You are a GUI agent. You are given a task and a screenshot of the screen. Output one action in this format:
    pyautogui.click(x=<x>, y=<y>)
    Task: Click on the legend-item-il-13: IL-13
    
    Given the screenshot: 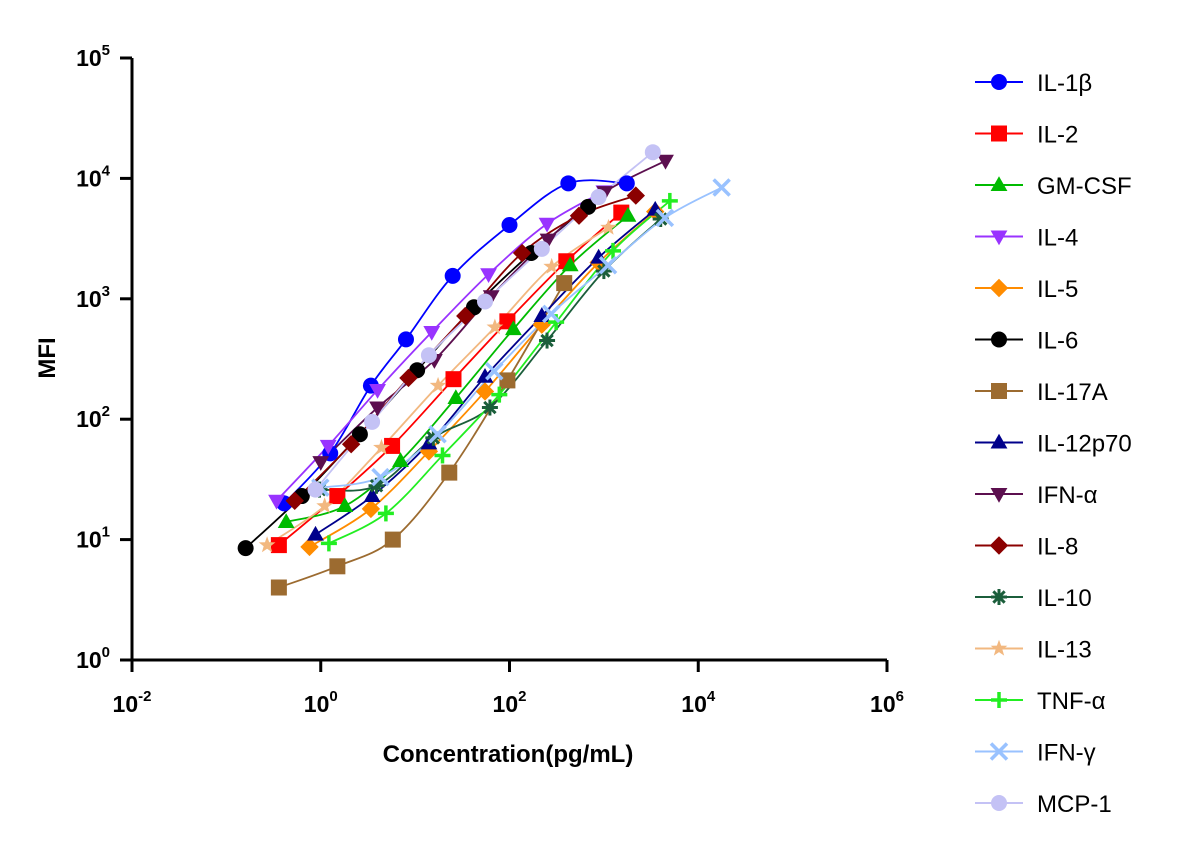 What is the action you would take?
    pyautogui.click(x=1033, y=650)
    